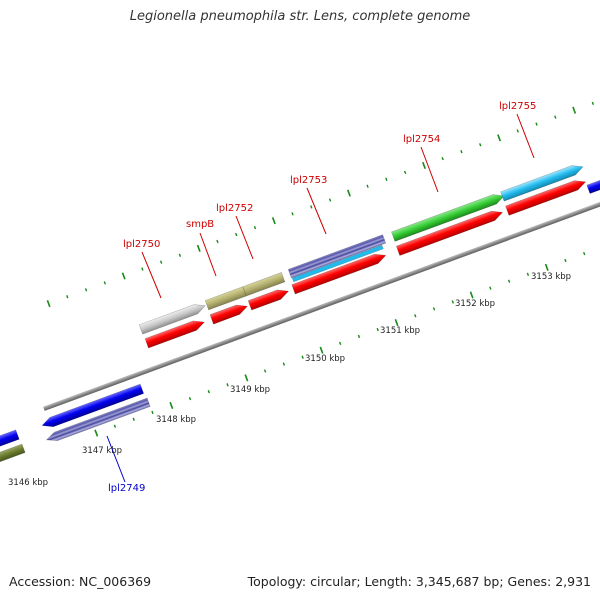 This screenshot has width=600, height=600. I want to click on gene-label: lpl2753, so click(308, 180).